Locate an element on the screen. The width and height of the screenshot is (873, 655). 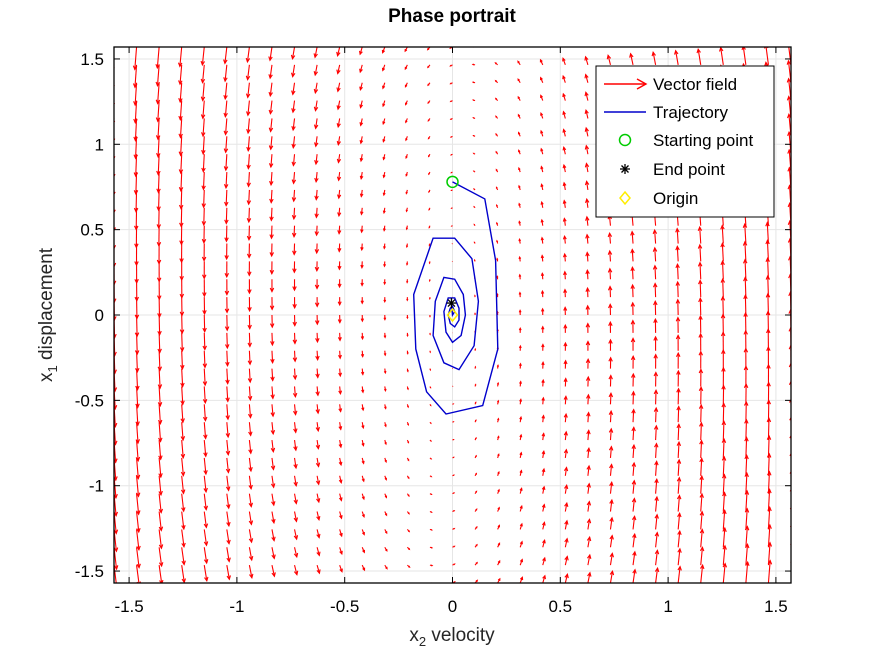
start-point-marker is located at coordinates (452, 182).